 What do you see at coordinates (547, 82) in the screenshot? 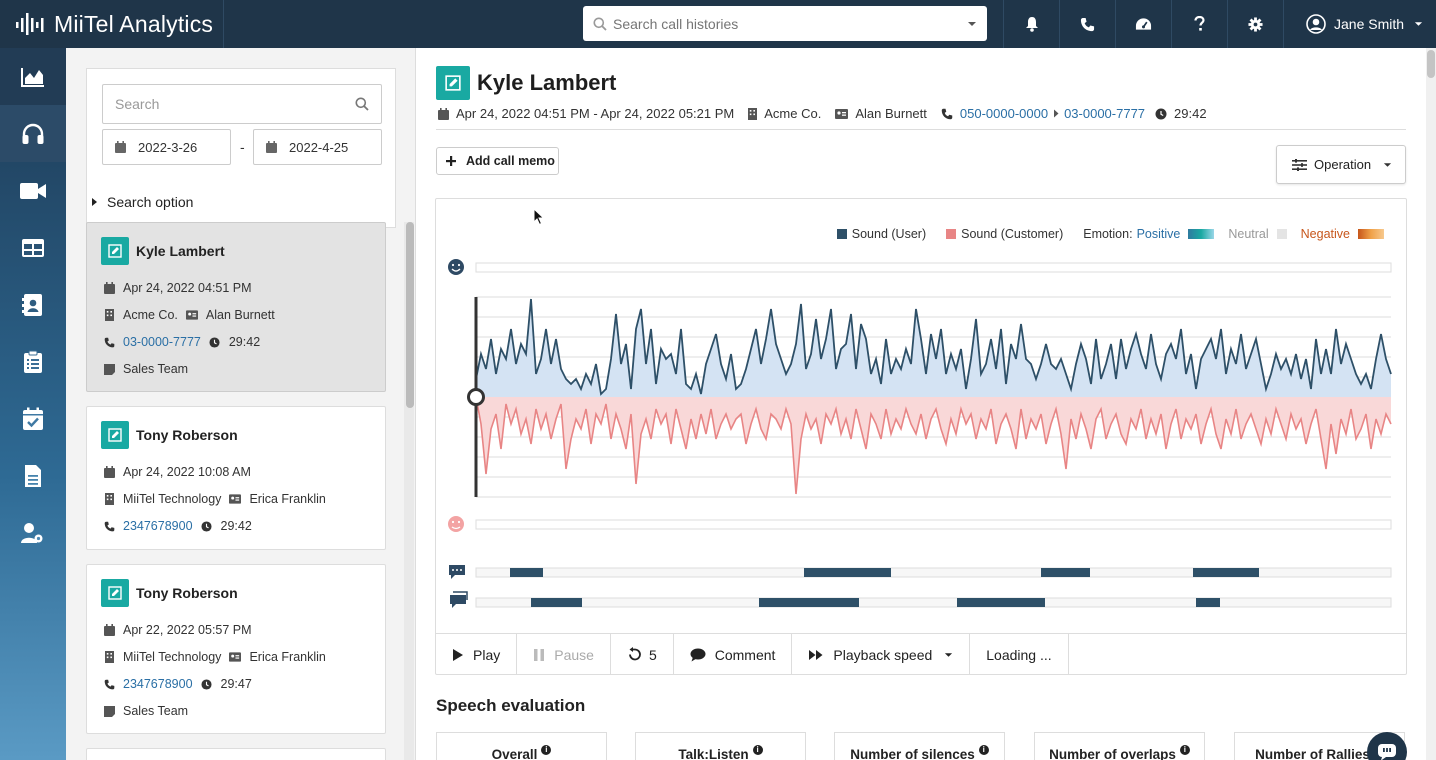
I see `page-title: Kyle Lambert` at bounding box center [547, 82].